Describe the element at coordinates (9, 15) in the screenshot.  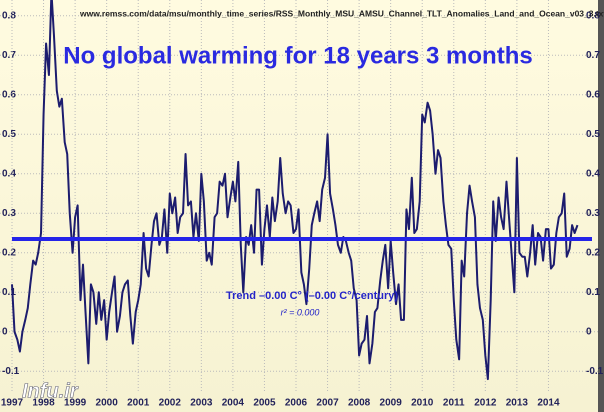
I see `y-tick-label: 0.8` at that location.